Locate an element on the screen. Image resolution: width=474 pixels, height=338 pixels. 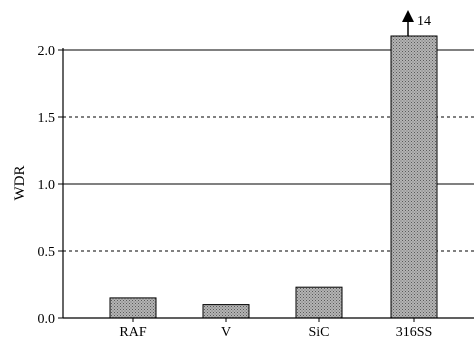
y-axis-ticks: 0.0 0.5 1.0 1.5 2.0 is located at coordinates (50, 185).